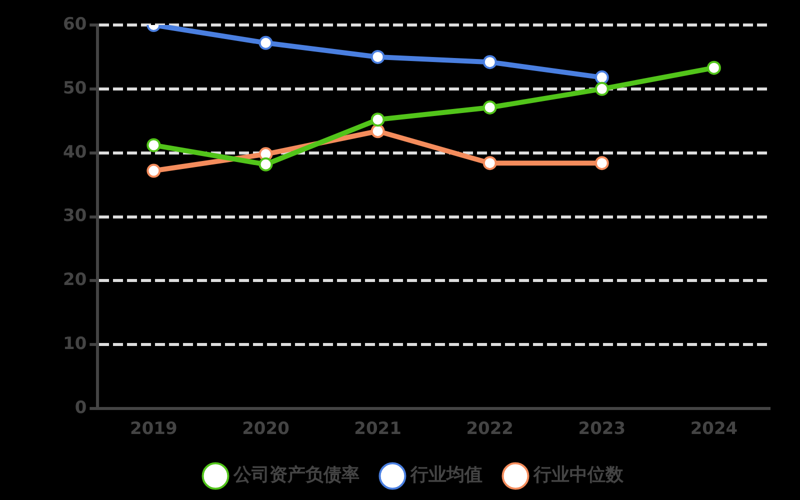 Image resolution: width=800 pixels, height=500 pixels. What do you see at coordinates (266, 429) in the screenshot?
I see `x-tick-label: 2020` at bounding box center [266, 429].